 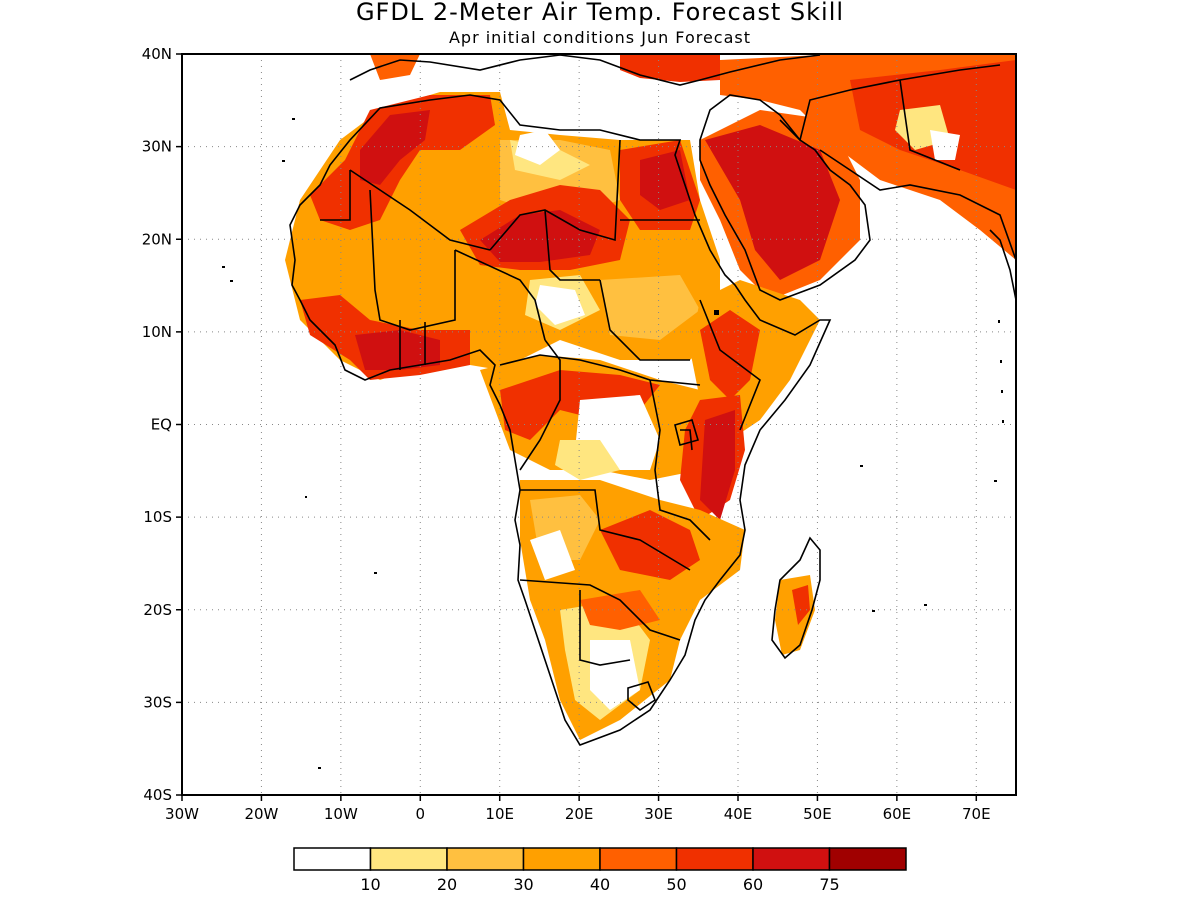 What do you see at coordinates (817, 814) in the screenshot?
I see `x-tick-label: 50E` at bounding box center [817, 814].